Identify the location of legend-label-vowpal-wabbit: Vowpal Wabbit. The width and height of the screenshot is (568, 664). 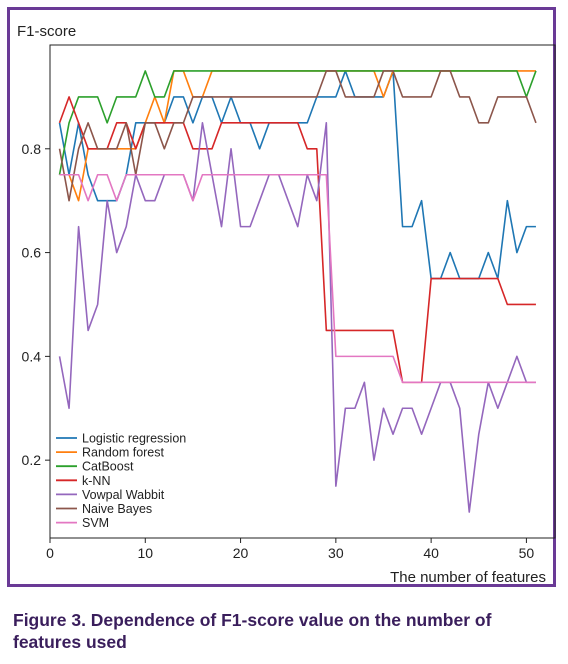
(123, 495).